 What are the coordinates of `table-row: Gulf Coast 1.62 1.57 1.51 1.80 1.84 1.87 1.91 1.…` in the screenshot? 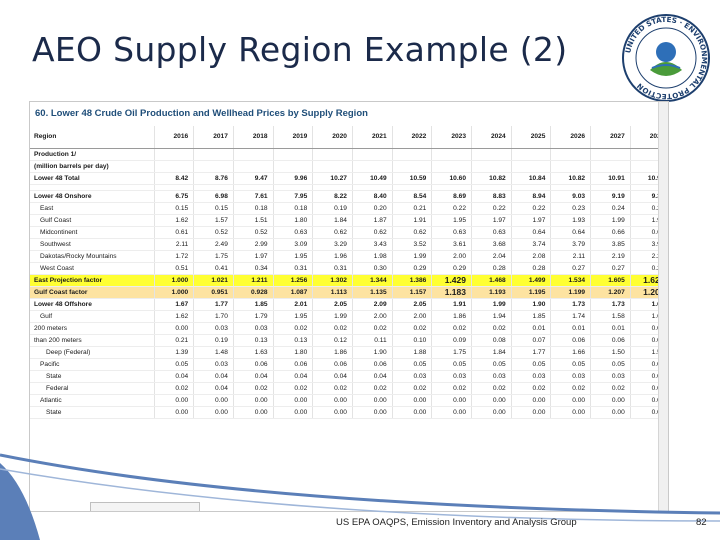 It's located at (349, 220).